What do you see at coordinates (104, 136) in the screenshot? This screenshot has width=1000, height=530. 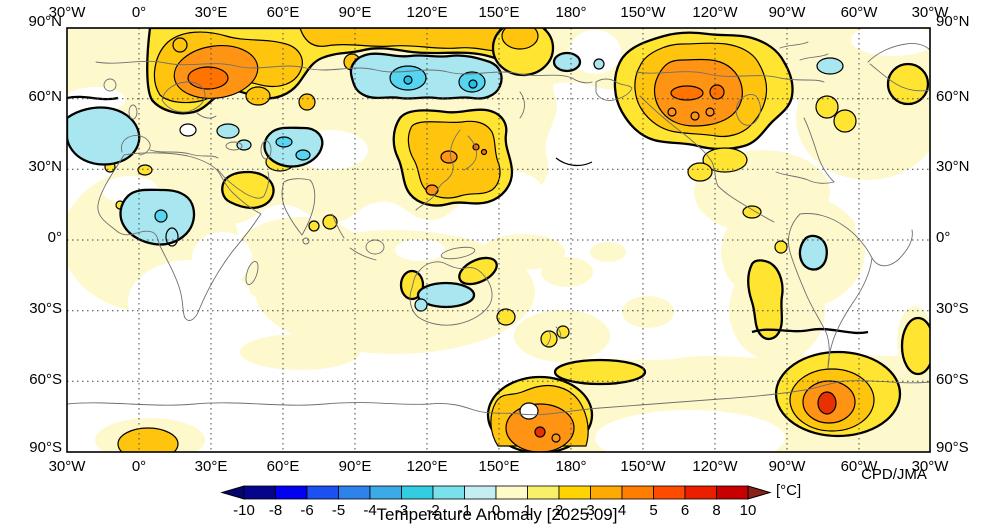 I see `region-ne-atlantic-cold` at bounding box center [104, 136].